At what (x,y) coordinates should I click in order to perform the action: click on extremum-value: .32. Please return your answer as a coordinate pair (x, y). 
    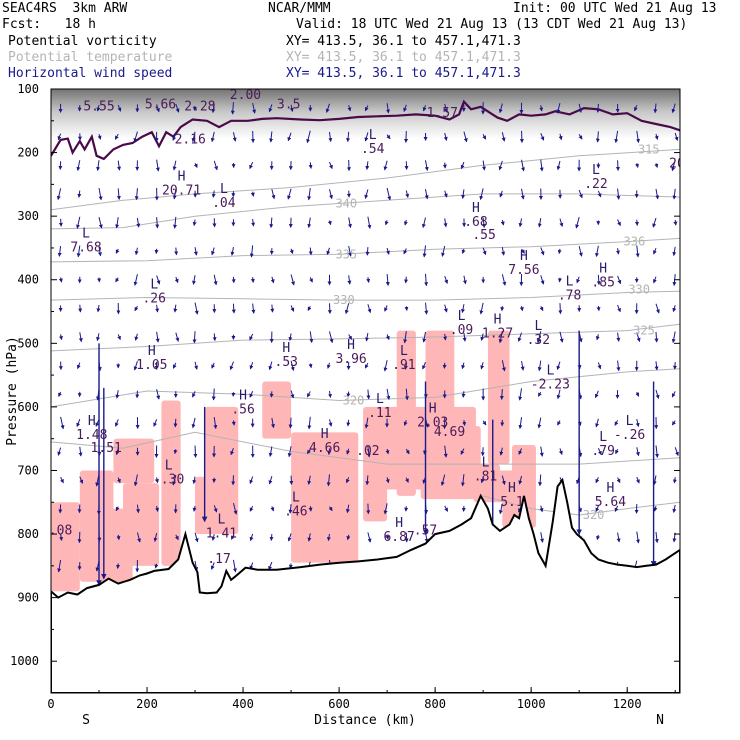
    Looking at the image, I should click on (538, 340).